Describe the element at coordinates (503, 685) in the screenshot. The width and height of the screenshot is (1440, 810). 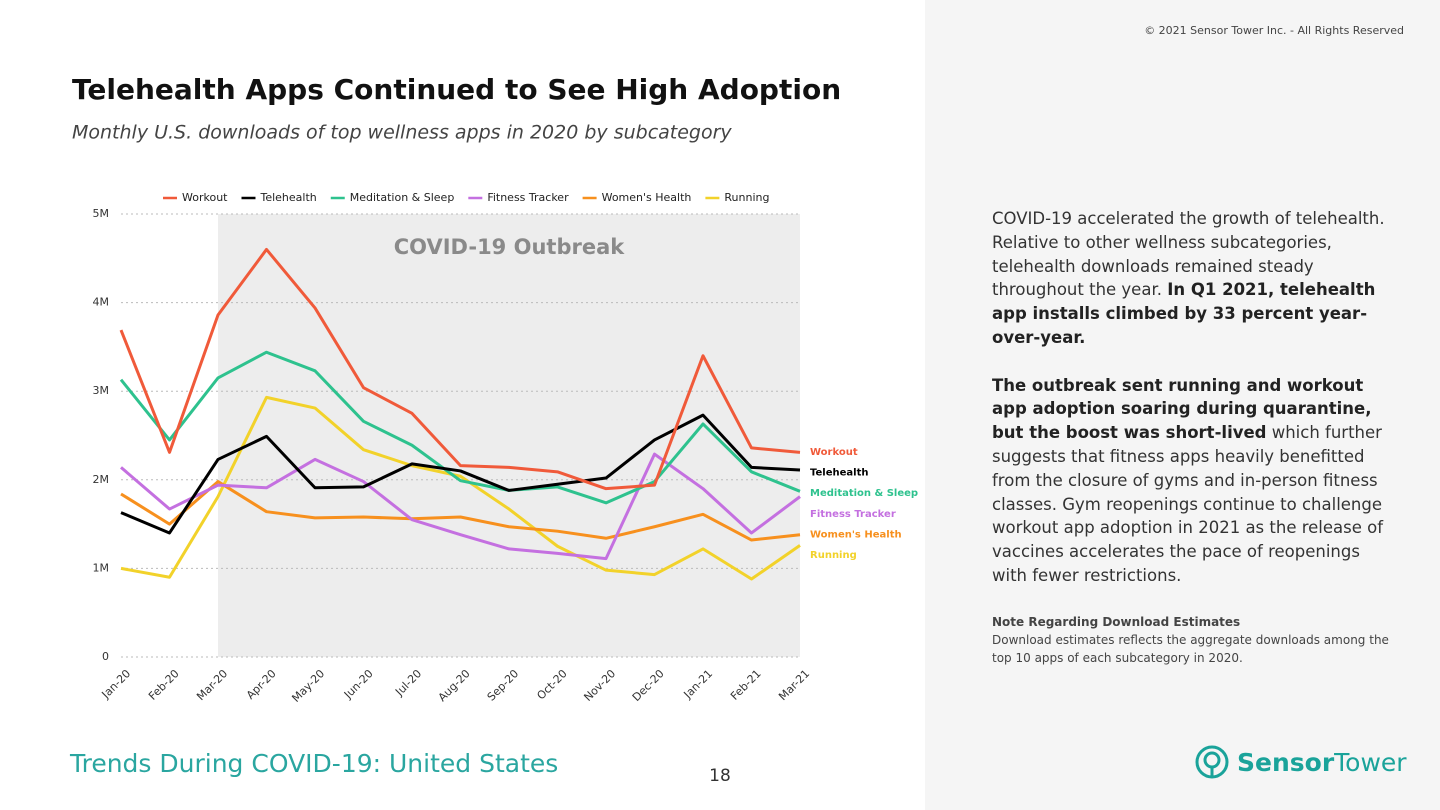
I see `x-tick-label: Sep-20` at that location.